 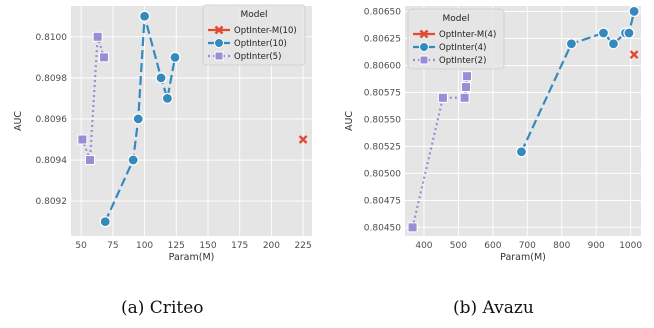 I want to click on caption-avazu: (b) Avazu, so click(x=493, y=308).